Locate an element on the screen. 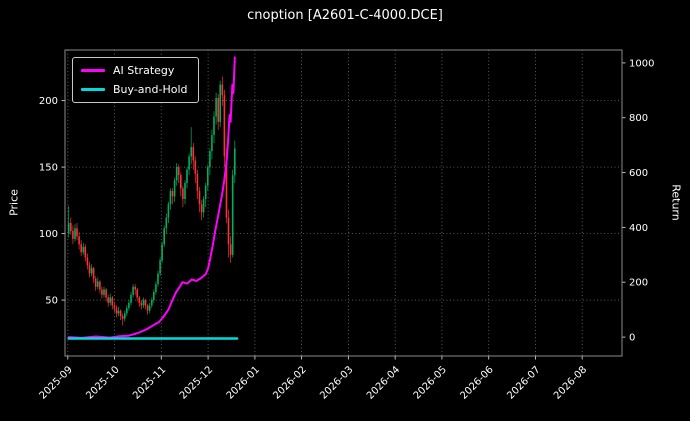  svg-text: 2025-11 is located at coordinates (149, 382).